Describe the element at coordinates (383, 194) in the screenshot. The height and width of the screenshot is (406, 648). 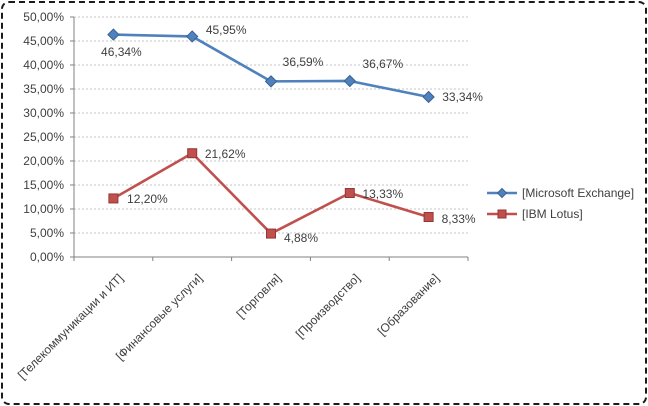
I see `data-label: 13,33%` at that location.